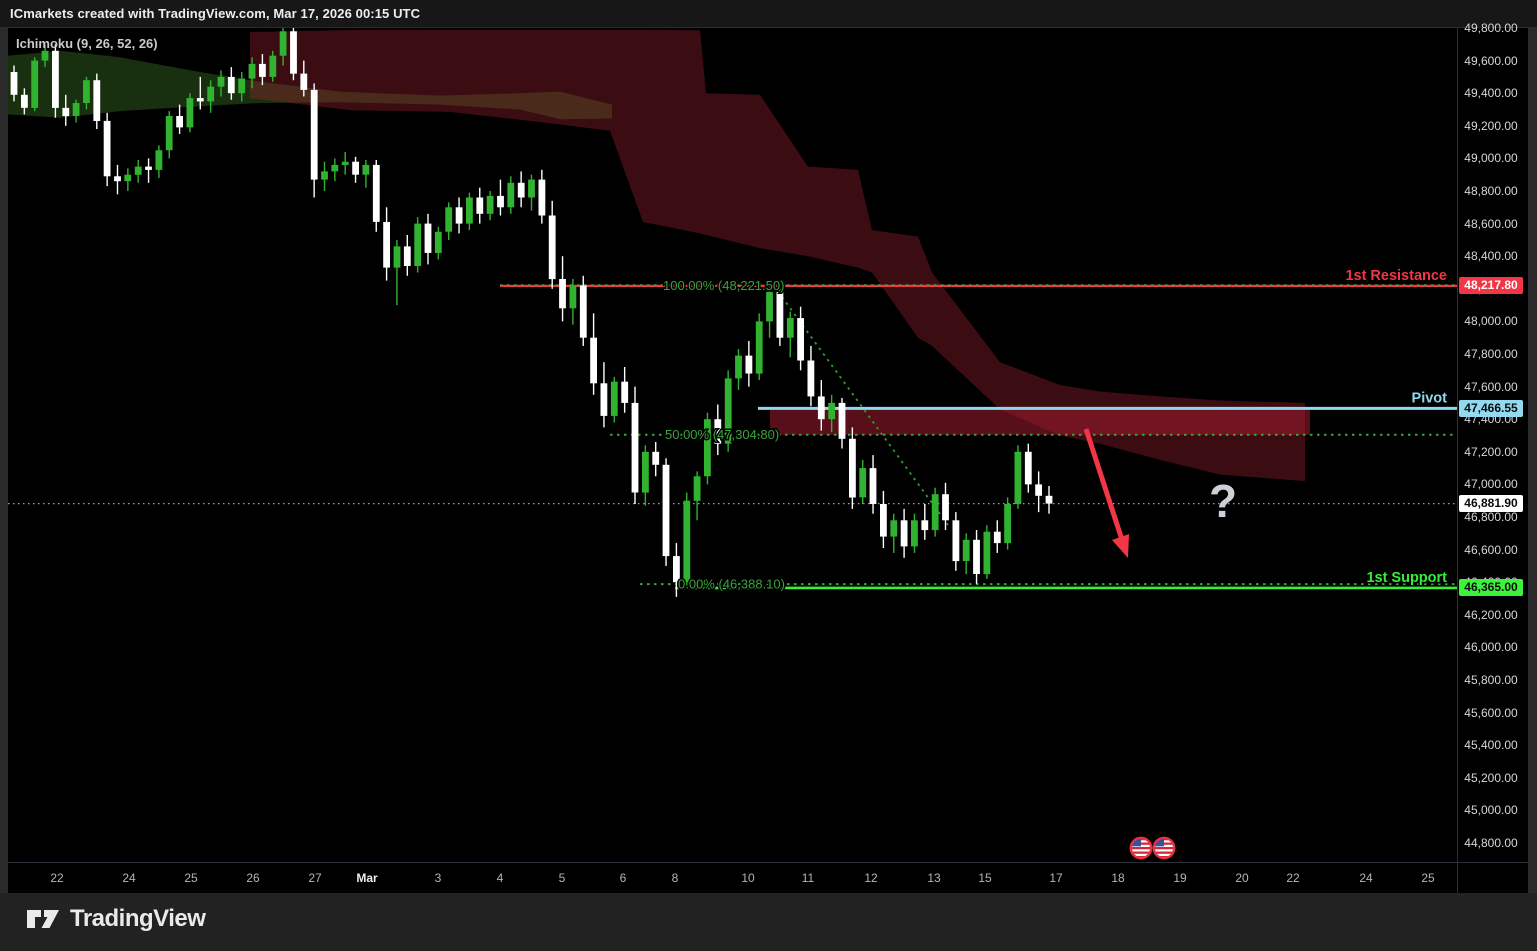 The width and height of the screenshot is (1537, 951). Describe the element at coordinates (138, 918) in the screenshot. I see `tradingview-brand-text: TradingView` at that location.